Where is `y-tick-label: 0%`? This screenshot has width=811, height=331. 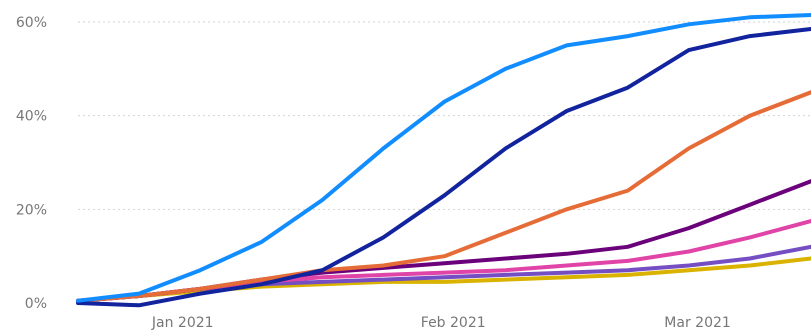 y-tick-label: 0% is located at coordinates (36, 304).